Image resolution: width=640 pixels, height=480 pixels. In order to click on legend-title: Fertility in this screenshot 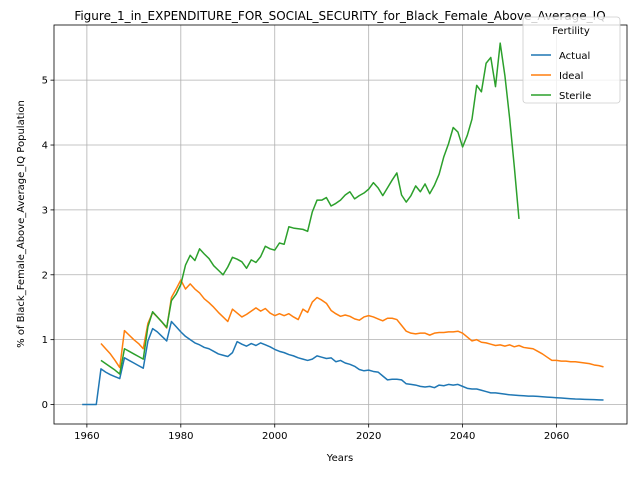, I will do `click(571, 31)`.